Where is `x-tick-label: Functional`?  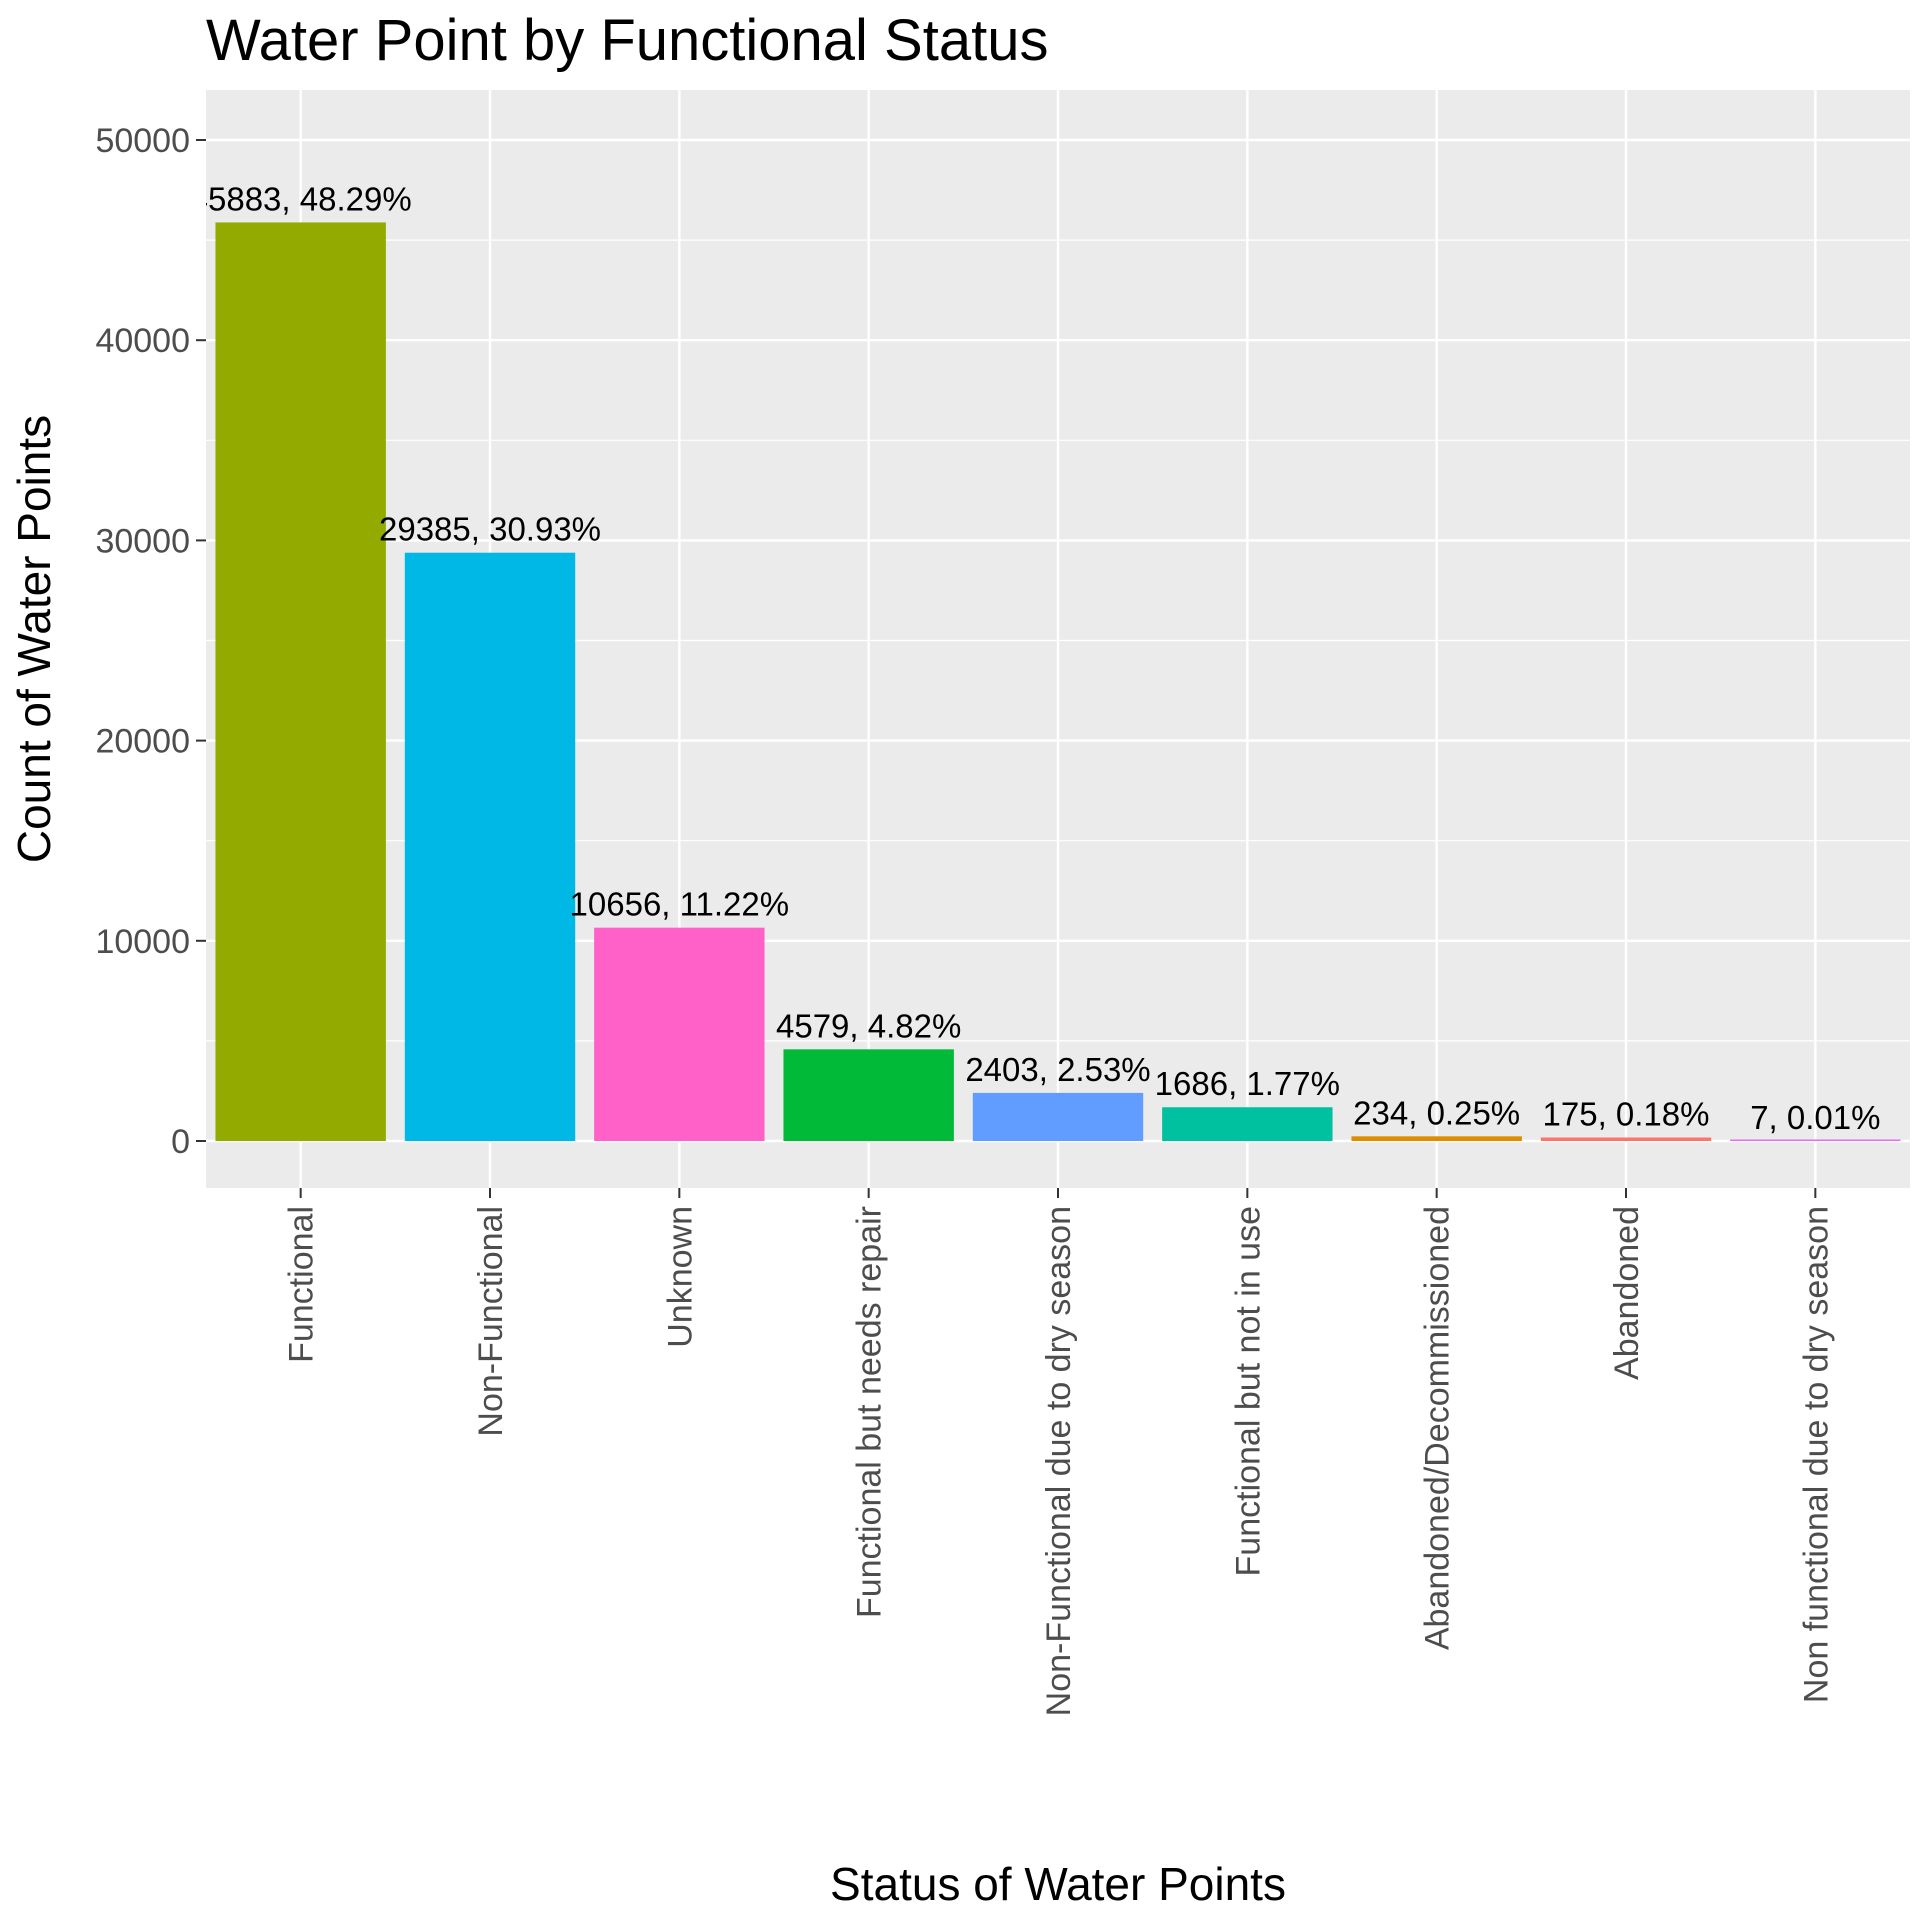
x-tick-label: Functional is located at coordinates (302, 1284).